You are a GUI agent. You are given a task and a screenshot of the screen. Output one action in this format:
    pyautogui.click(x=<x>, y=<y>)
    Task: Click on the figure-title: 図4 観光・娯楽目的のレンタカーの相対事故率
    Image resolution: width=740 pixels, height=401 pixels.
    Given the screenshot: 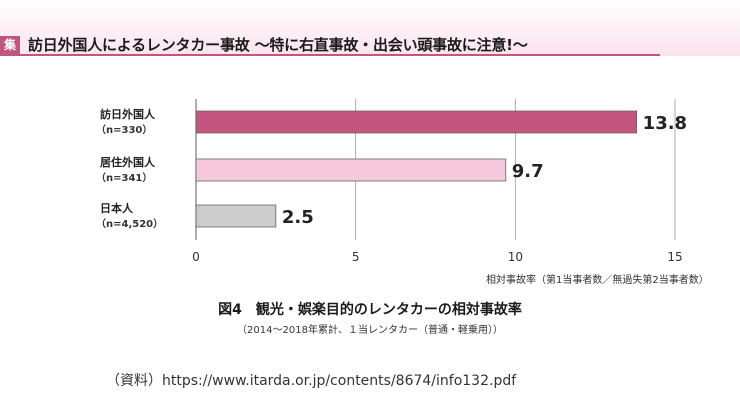 What is the action you would take?
    pyautogui.click(x=370, y=309)
    